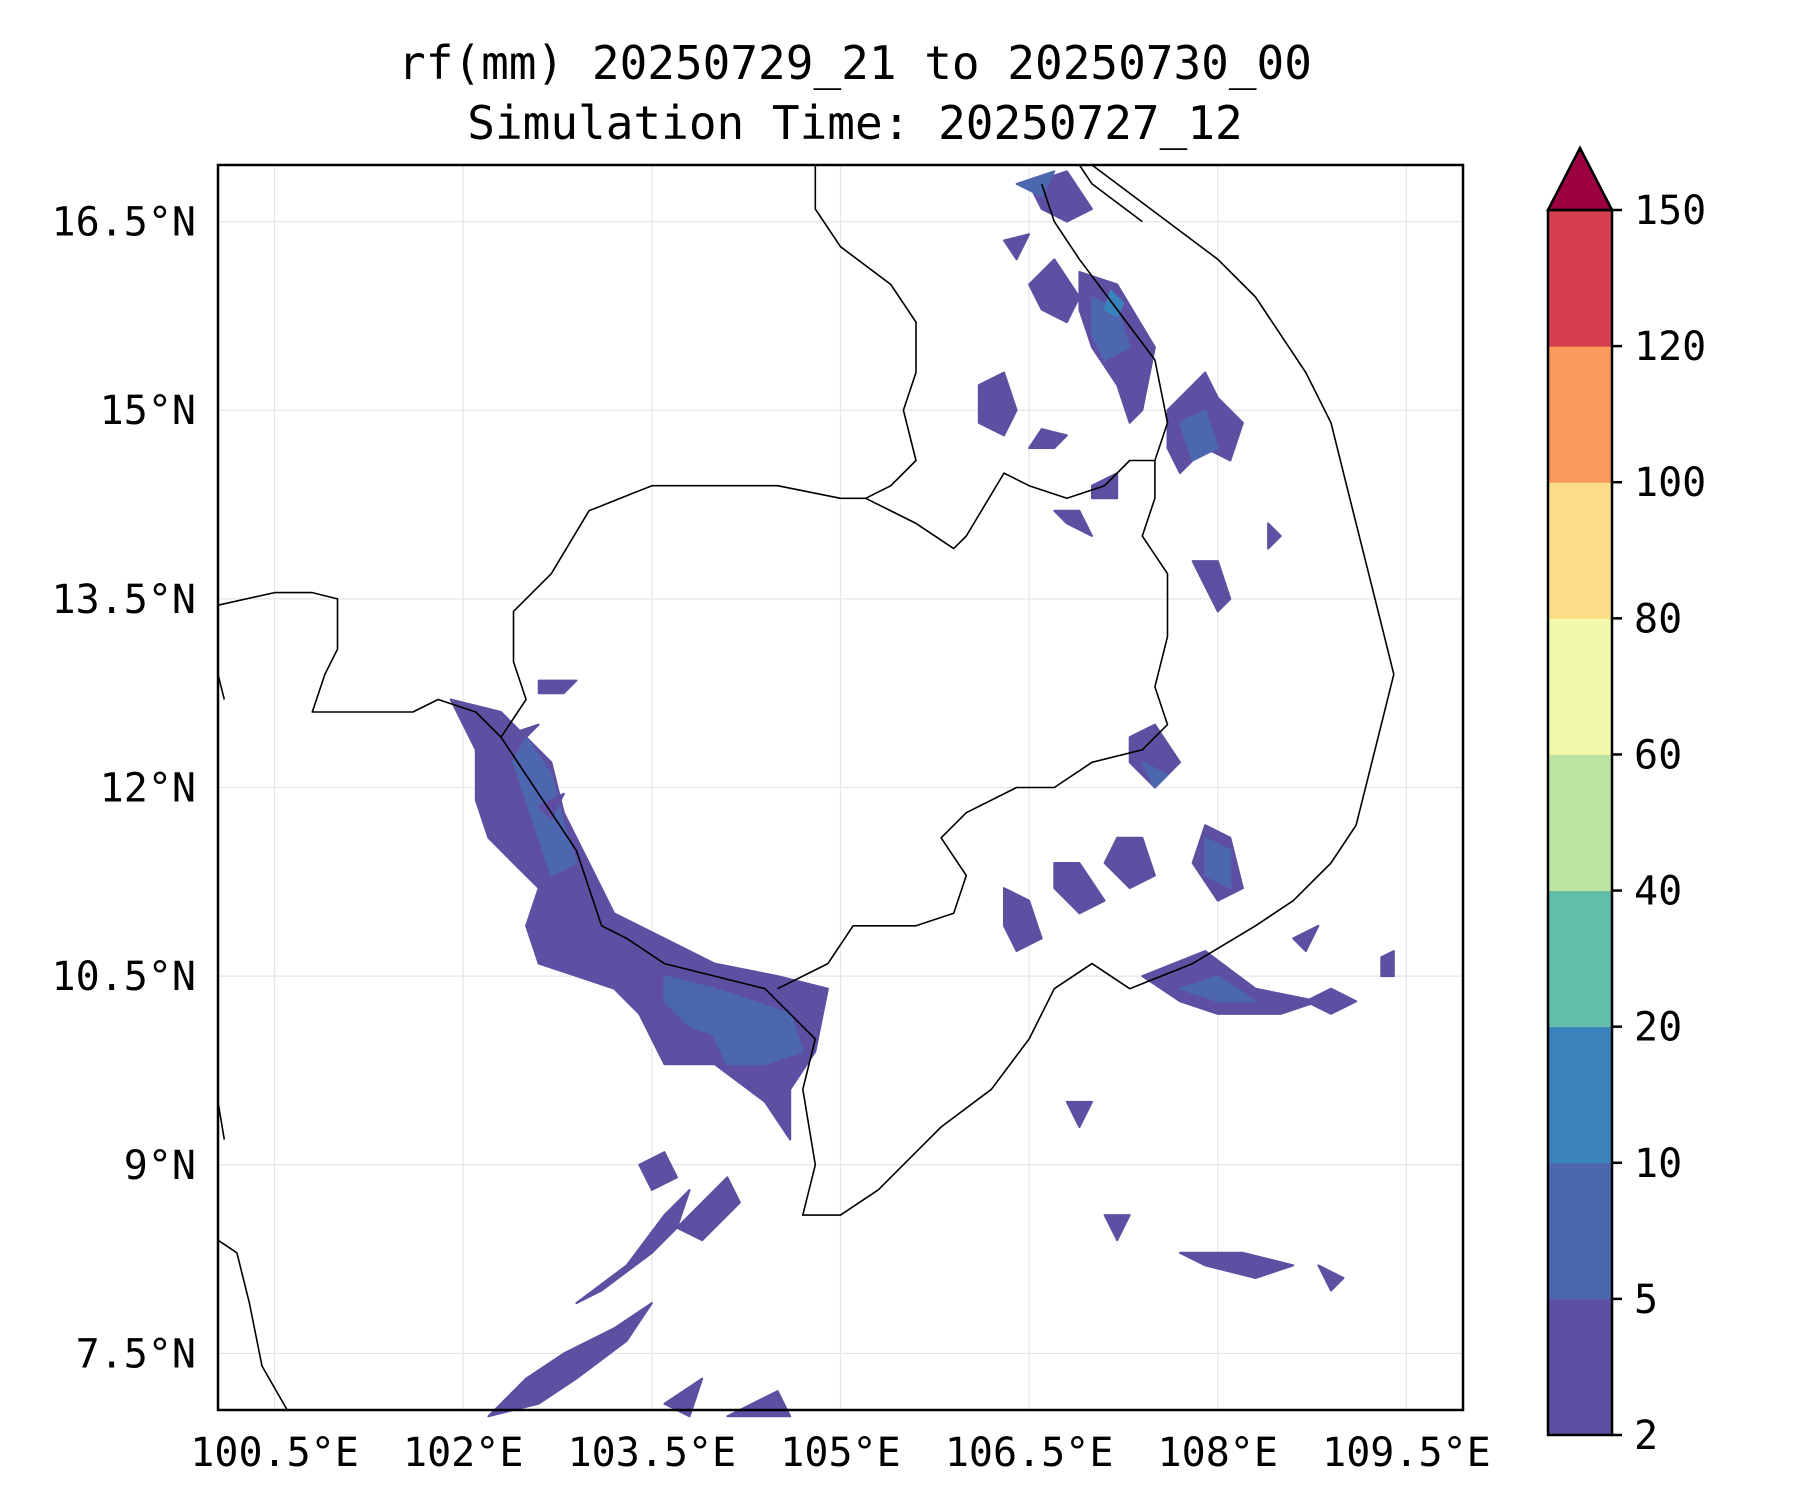  I want to click on colorbar-tick-label: 10, so click(1658, 1164).